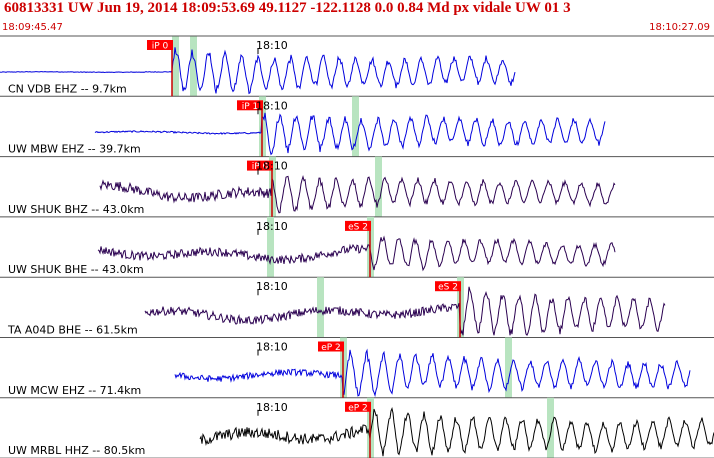 The image size is (714, 458). I want to click on station-label: UW MCW EHZ -- 71.4km, so click(74, 390).